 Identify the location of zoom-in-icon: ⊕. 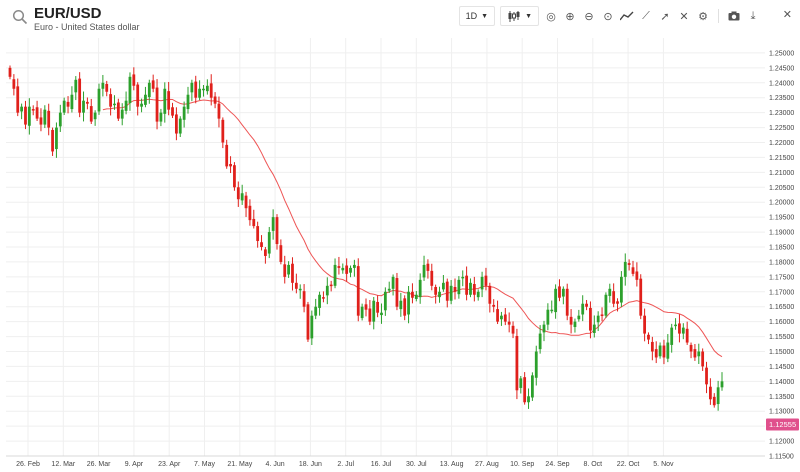
(570, 16).